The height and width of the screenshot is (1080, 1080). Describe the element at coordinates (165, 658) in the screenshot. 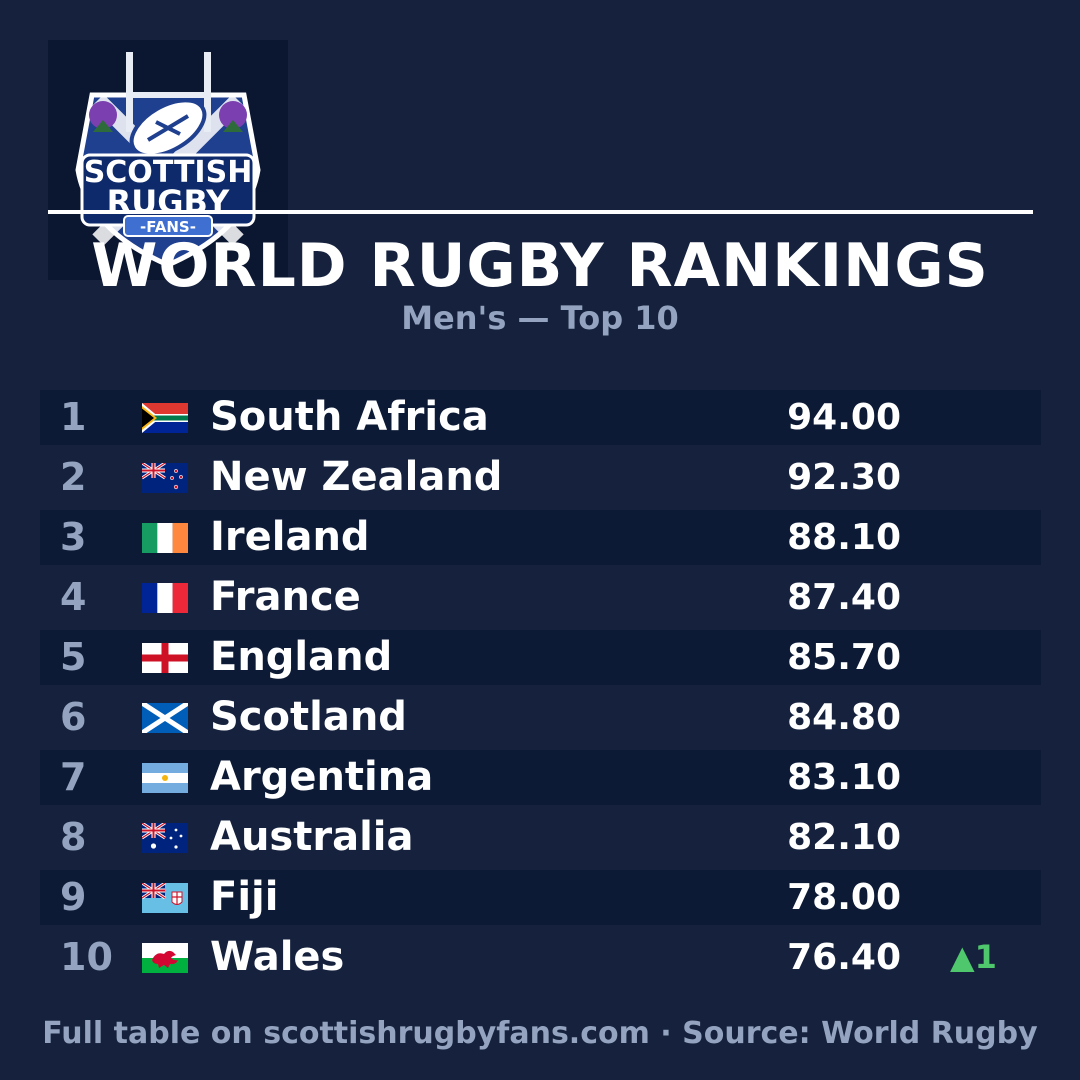

I see `flag-england-icon` at that location.